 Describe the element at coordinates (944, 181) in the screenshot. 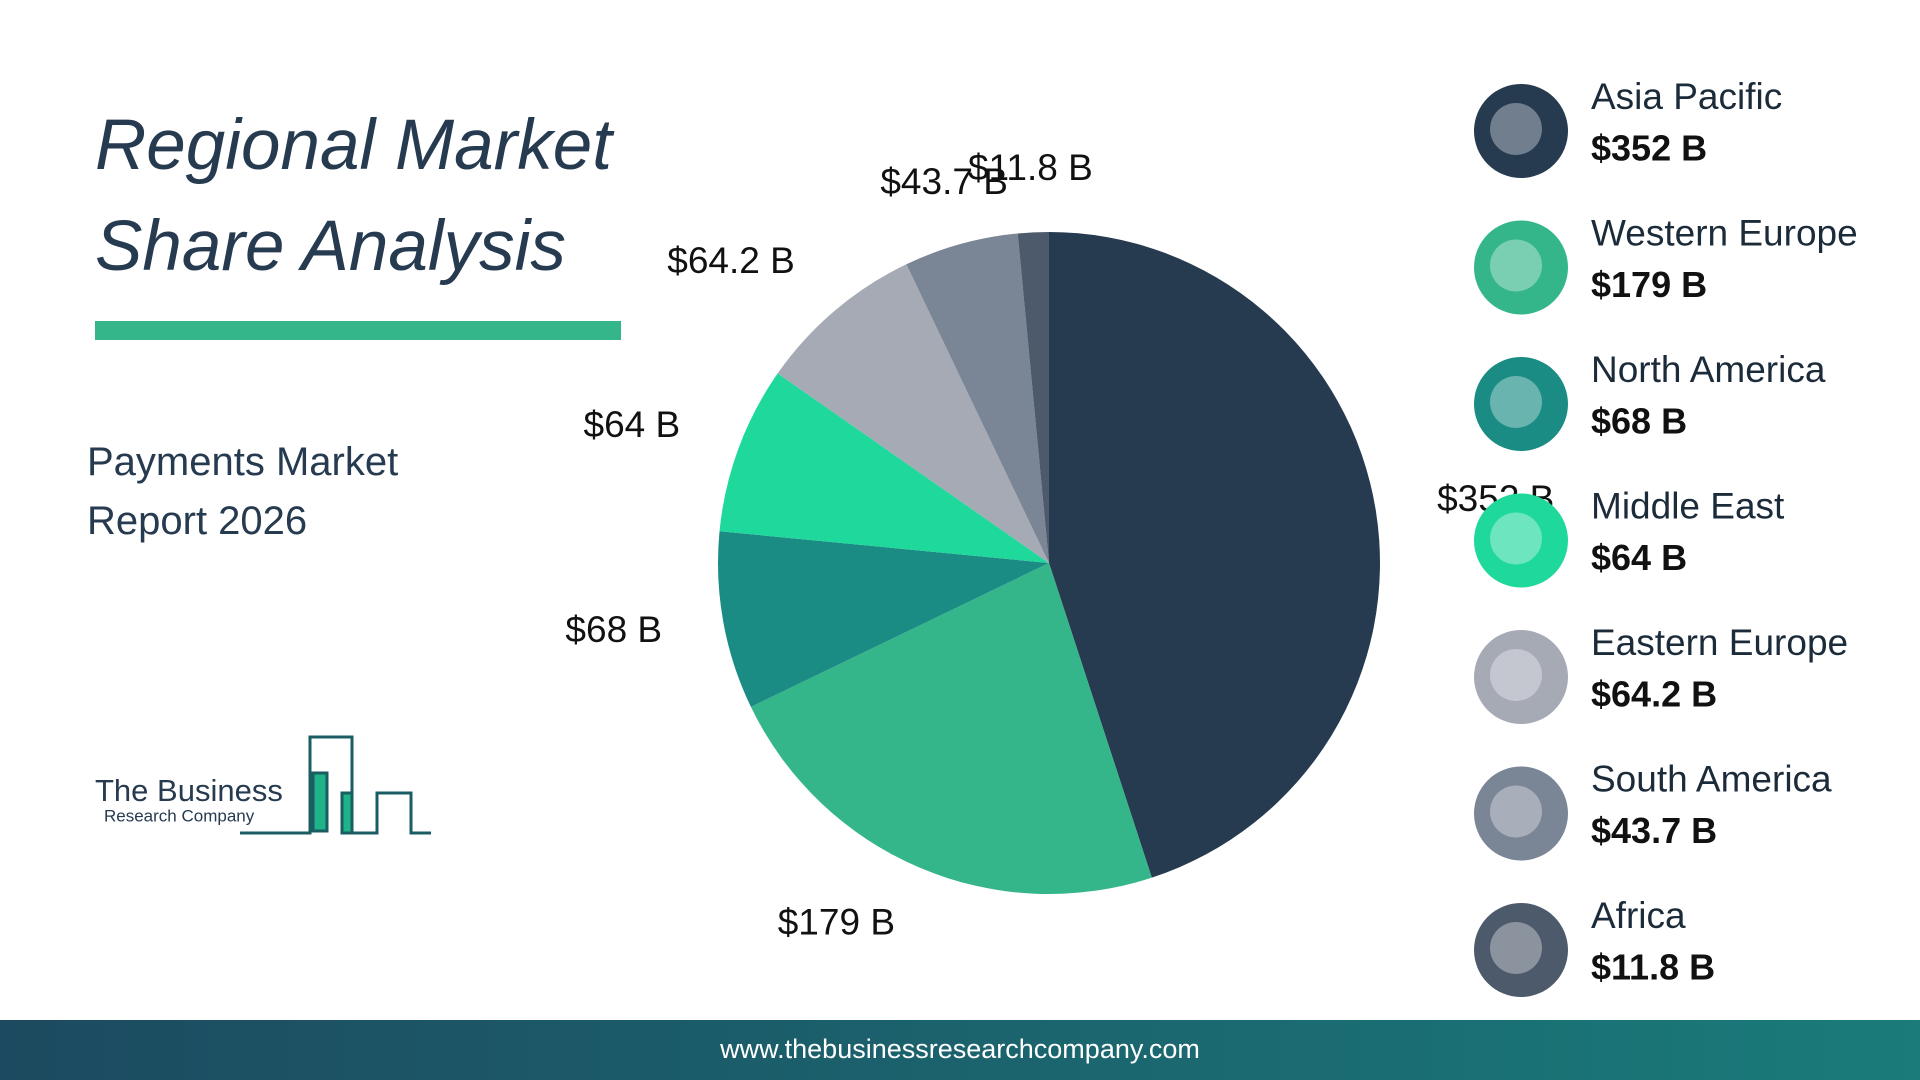

I see `data-label: $43.7 B` at that location.